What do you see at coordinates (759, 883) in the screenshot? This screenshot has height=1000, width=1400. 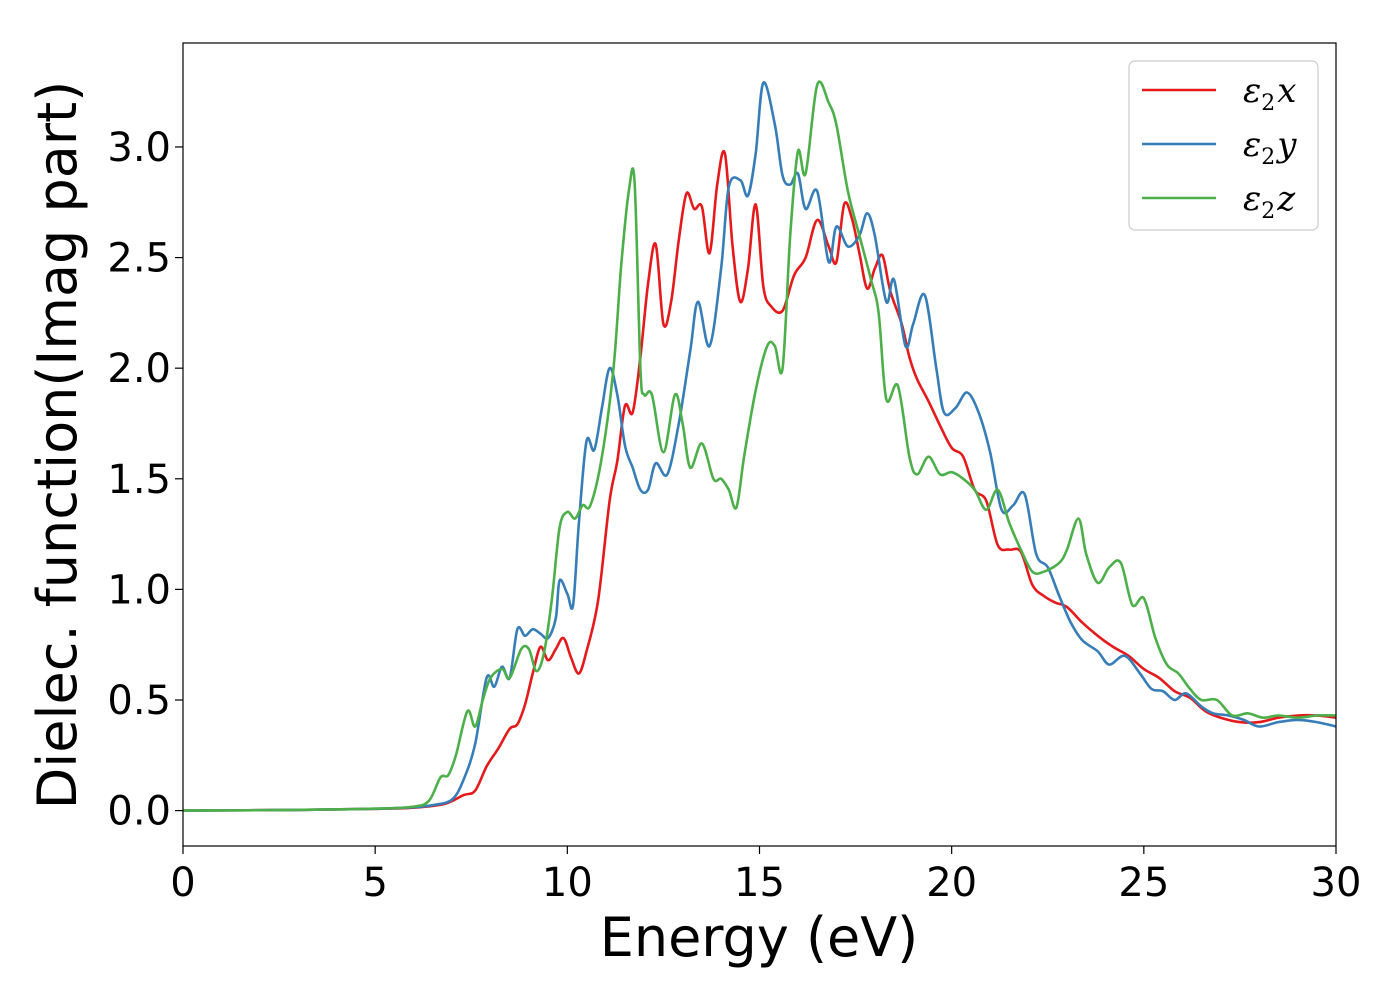 I see `x-tick-label: 15` at bounding box center [759, 883].